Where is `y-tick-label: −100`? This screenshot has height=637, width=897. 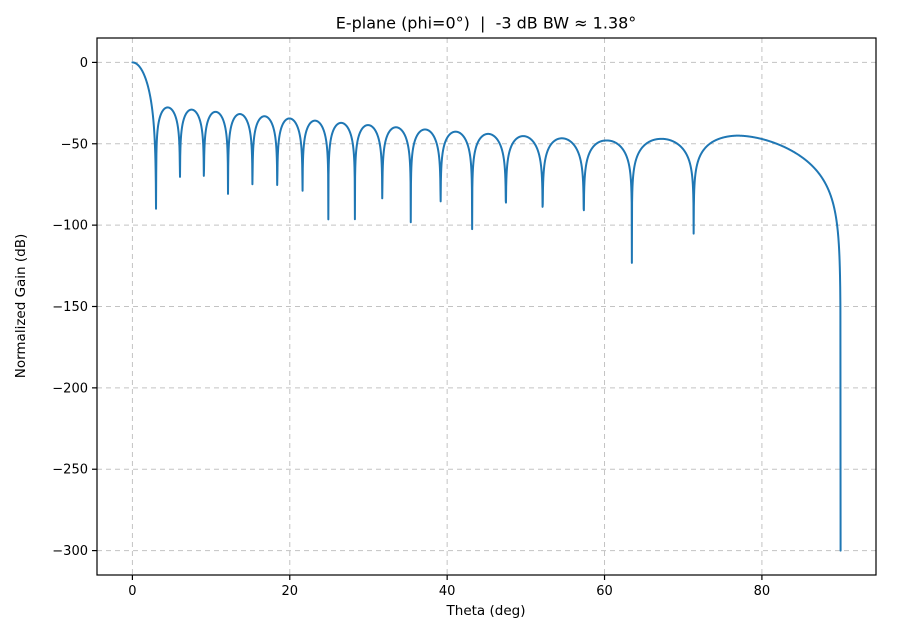
y-tick-label: −100 is located at coordinates (70, 226).